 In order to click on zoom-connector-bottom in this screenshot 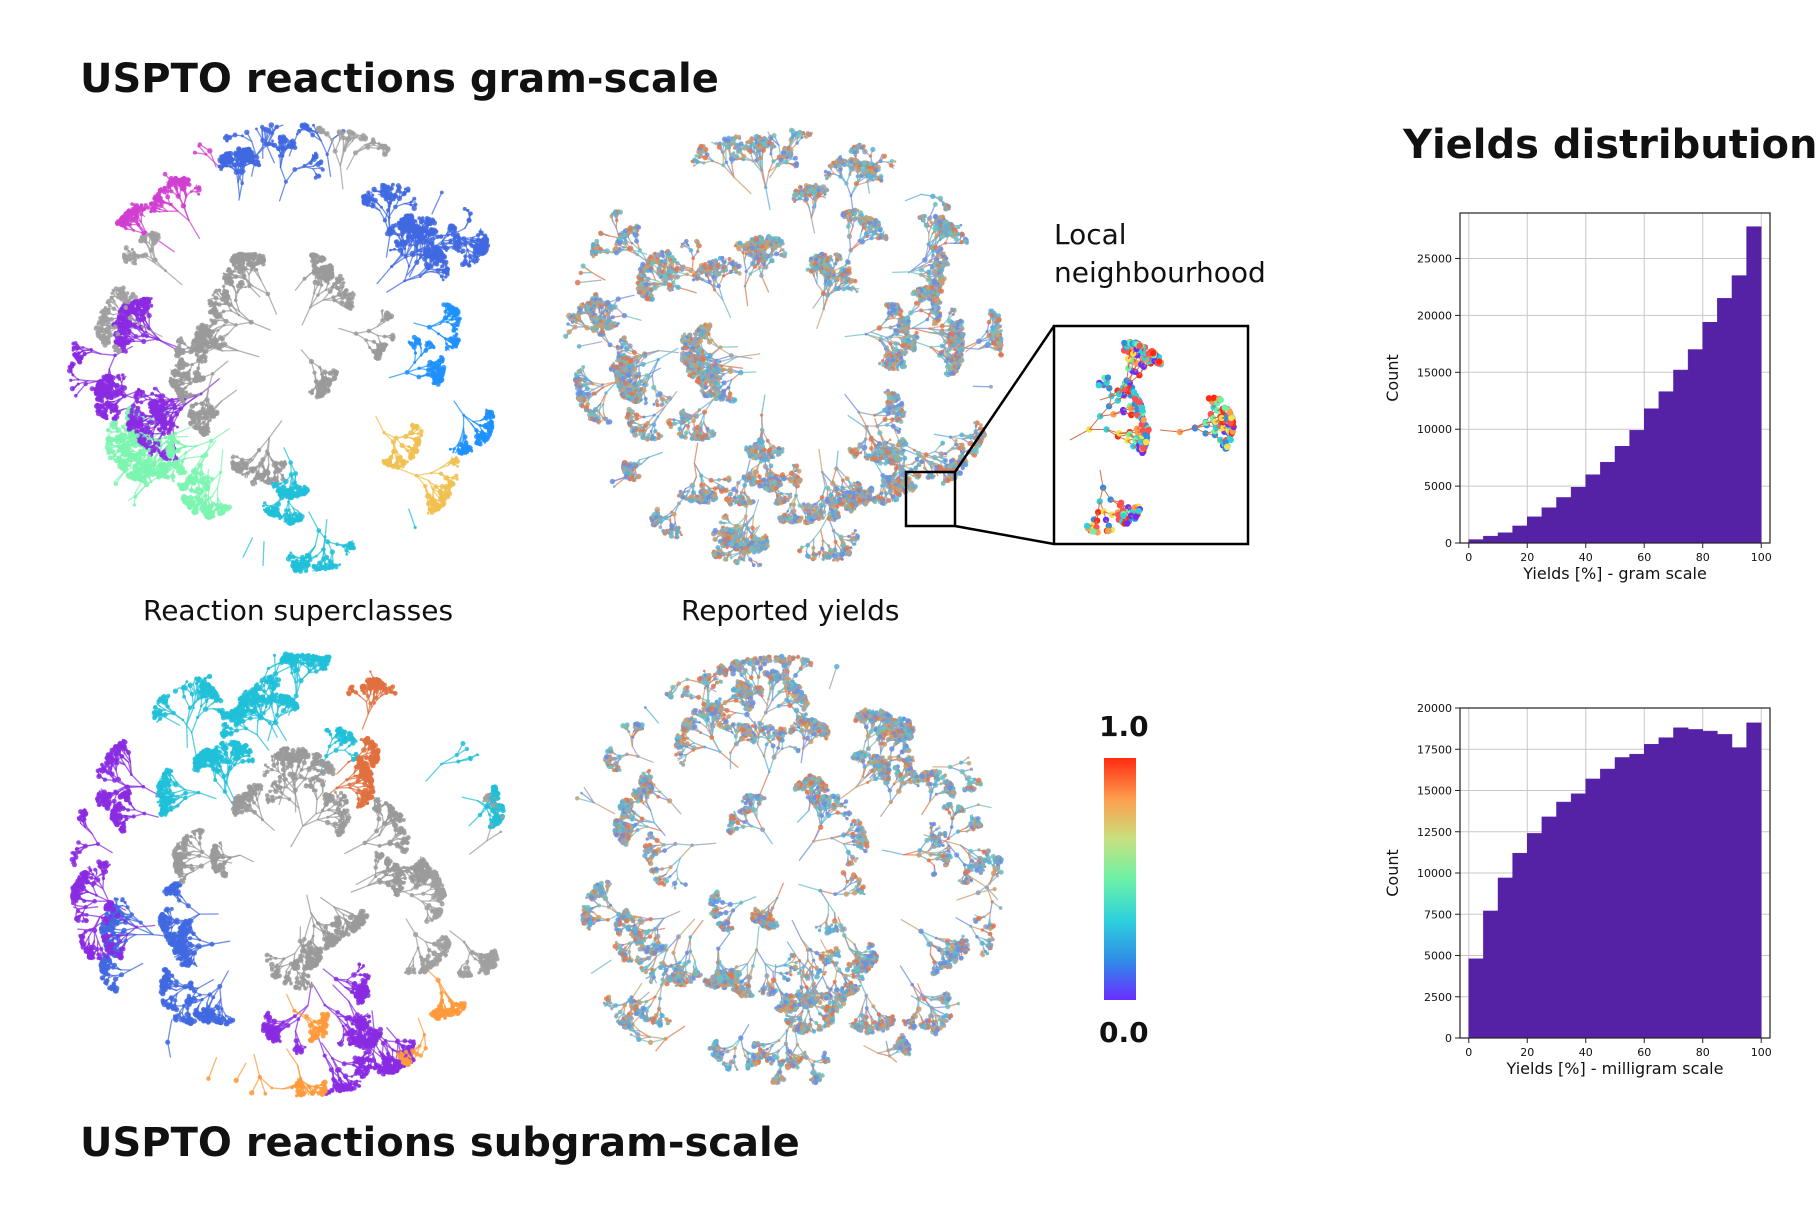, I will do `click(1004, 535)`.